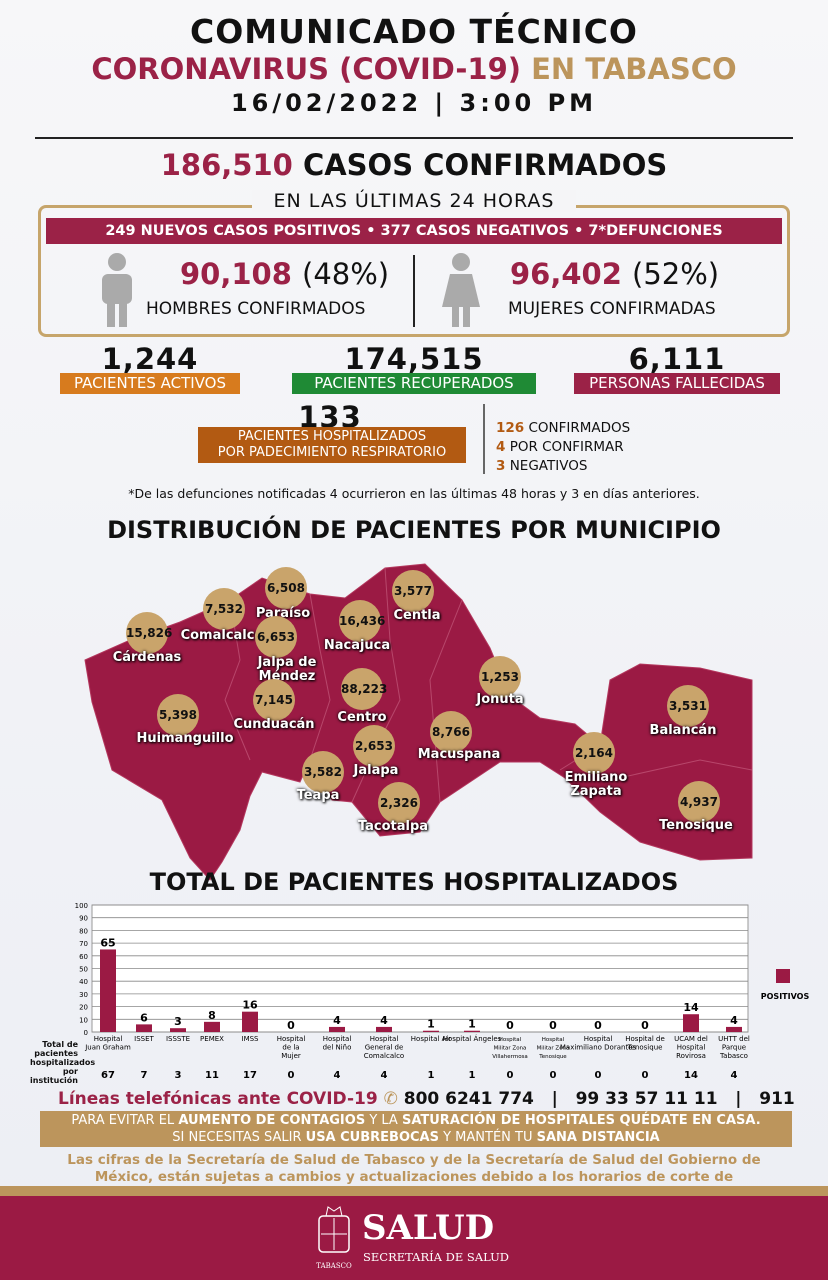  What do you see at coordinates (212, 1015) in the screenshot?
I see `data-label: 8` at bounding box center [212, 1015].